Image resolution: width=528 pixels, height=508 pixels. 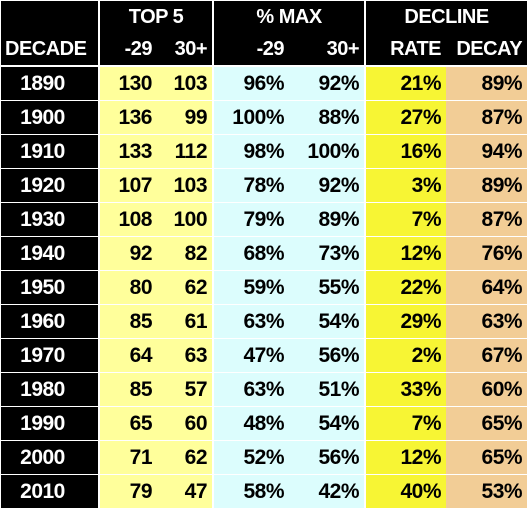 What do you see at coordinates (128, 186) in the screenshot?
I see `cell-top5-under29: 107` at bounding box center [128, 186].